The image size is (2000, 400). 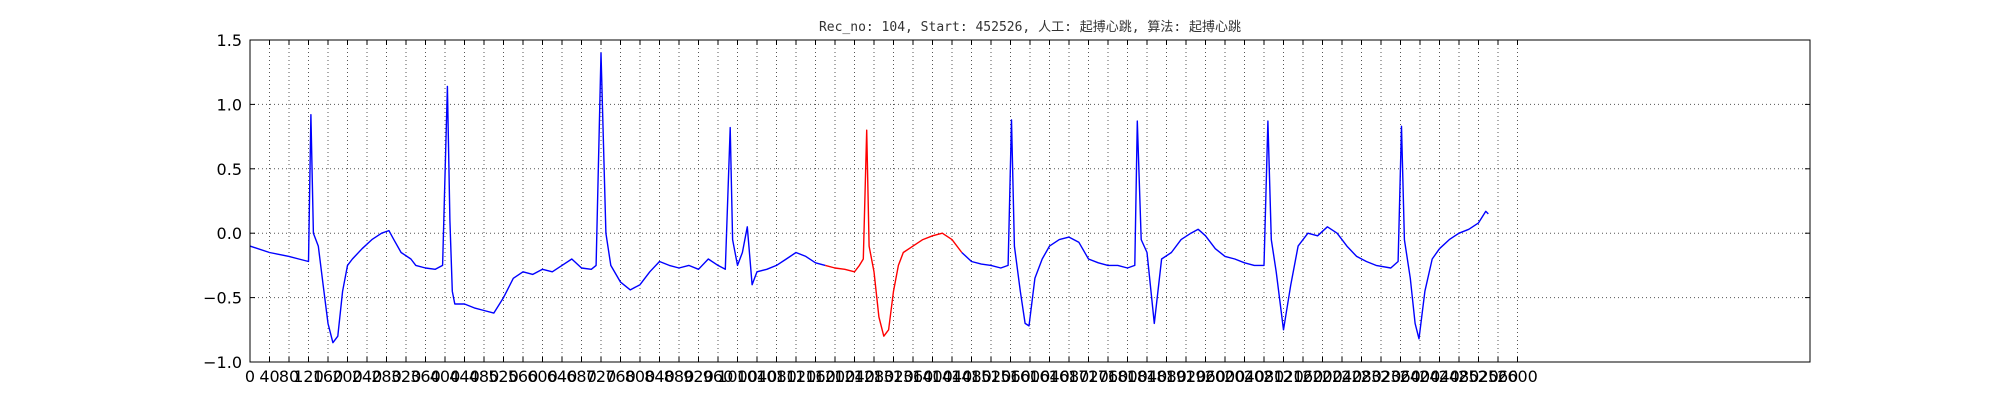 What do you see at coordinates (542, 376) in the screenshot?
I see `x-tick-label: 600` at bounding box center [542, 376].